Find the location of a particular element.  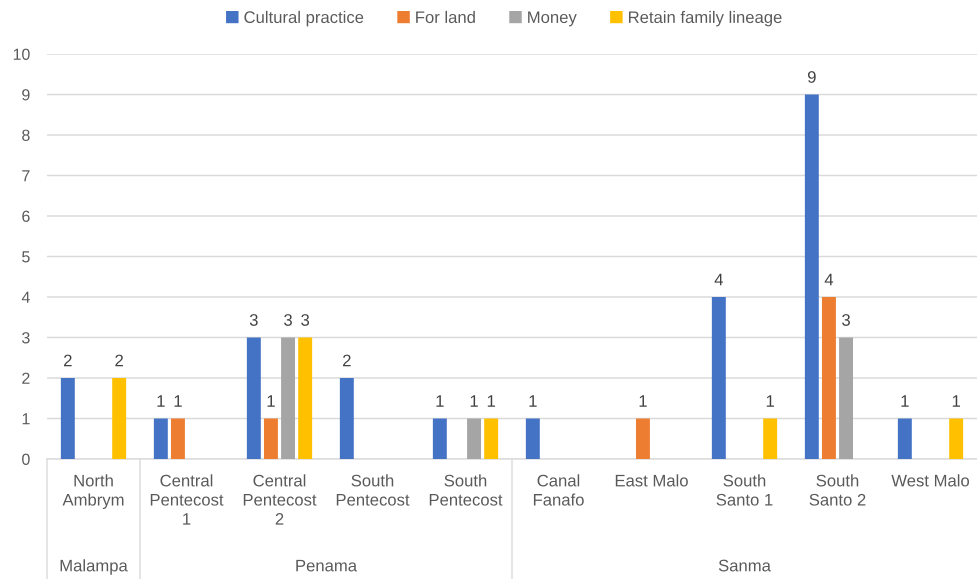

x-tick-label: North Ambrym is located at coordinates (93, 491).